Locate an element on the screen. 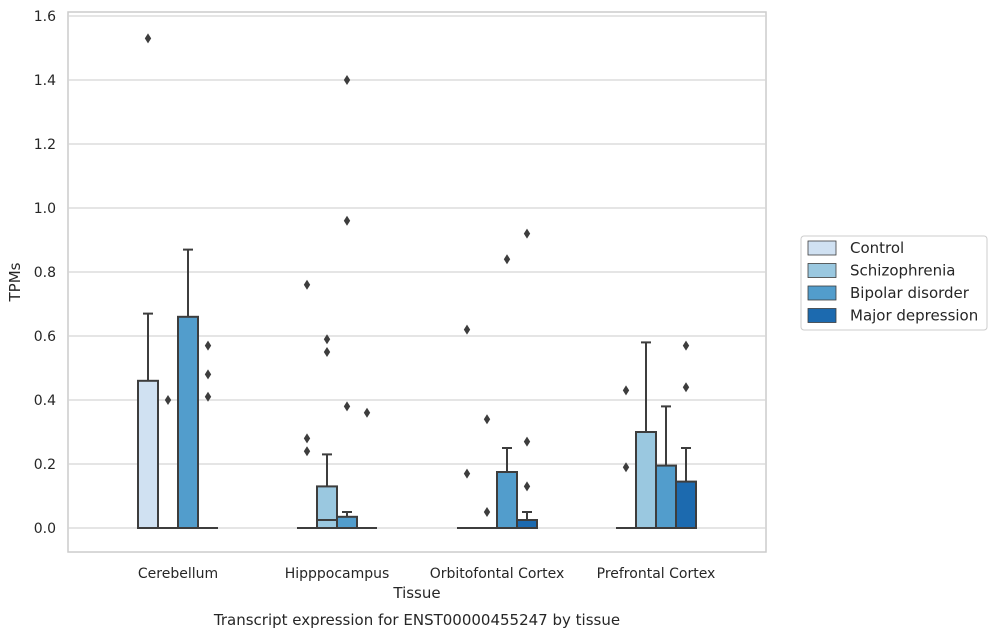 This screenshot has height=638, width=997. legend-label: Bipolar disorder is located at coordinates (910, 293).